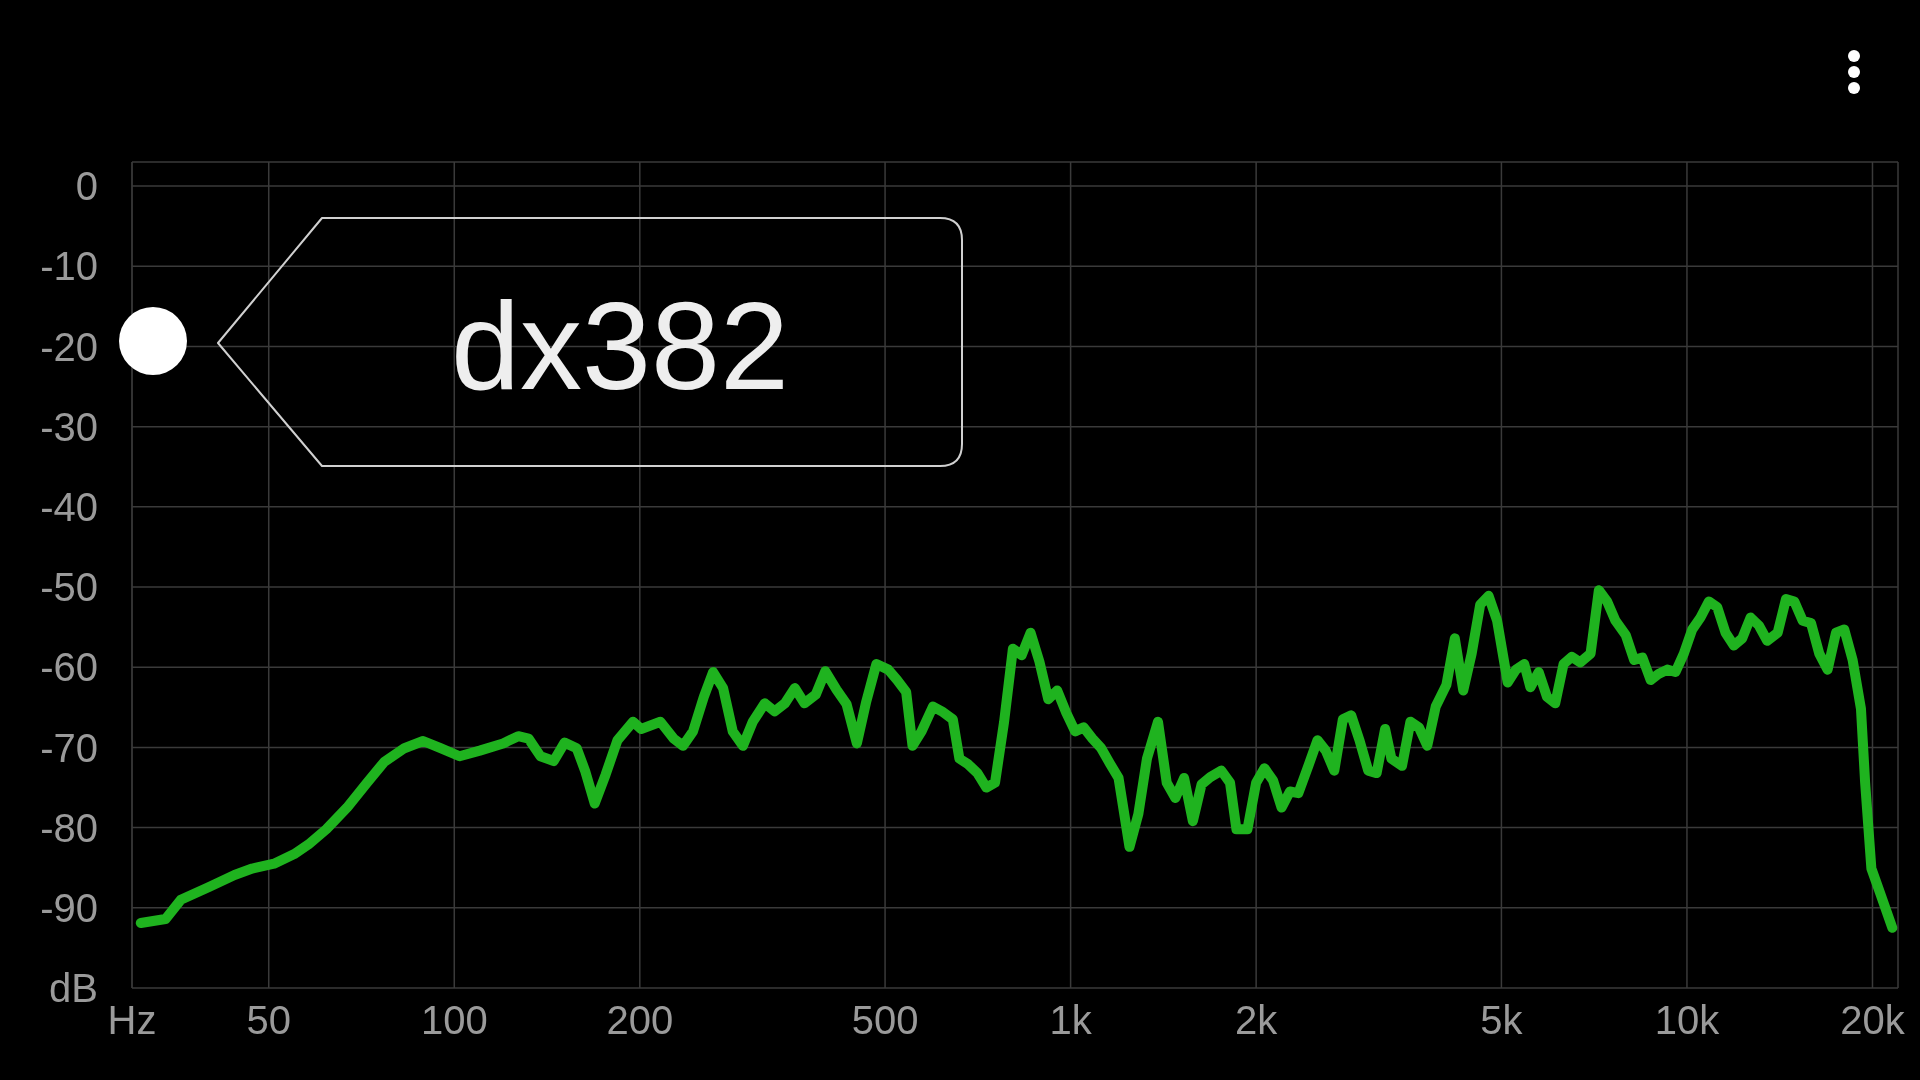 Image resolution: width=1920 pixels, height=1080 pixels. What do you see at coordinates (86, 186) in the screenshot?
I see `y-tick-label: 0` at bounding box center [86, 186].